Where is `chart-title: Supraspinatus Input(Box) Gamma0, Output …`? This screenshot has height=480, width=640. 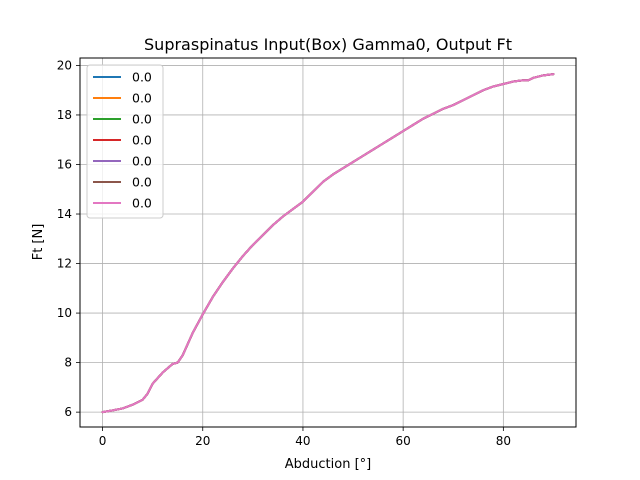 chart-title: Supraspinatus Input(Box) Gamma0, Output … is located at coordinates (328, 44).